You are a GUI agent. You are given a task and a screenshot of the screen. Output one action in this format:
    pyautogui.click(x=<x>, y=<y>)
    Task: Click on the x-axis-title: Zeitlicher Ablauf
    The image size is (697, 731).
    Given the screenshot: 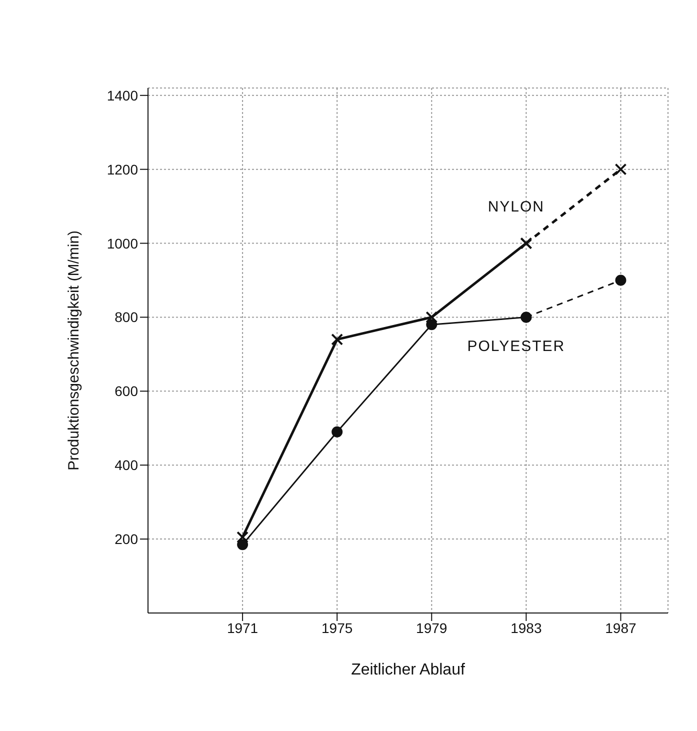 What is the action you would take?
    pyautogui.click(x=408, y=669)
    